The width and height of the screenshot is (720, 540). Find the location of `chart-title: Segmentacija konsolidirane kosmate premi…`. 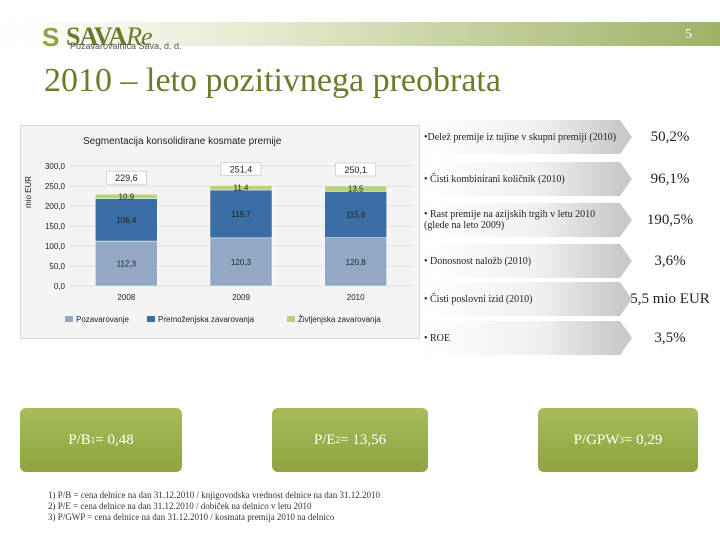

chart-title: Segmentacija konsolidirane kosmate premi… is located at coordinates (182, 141).